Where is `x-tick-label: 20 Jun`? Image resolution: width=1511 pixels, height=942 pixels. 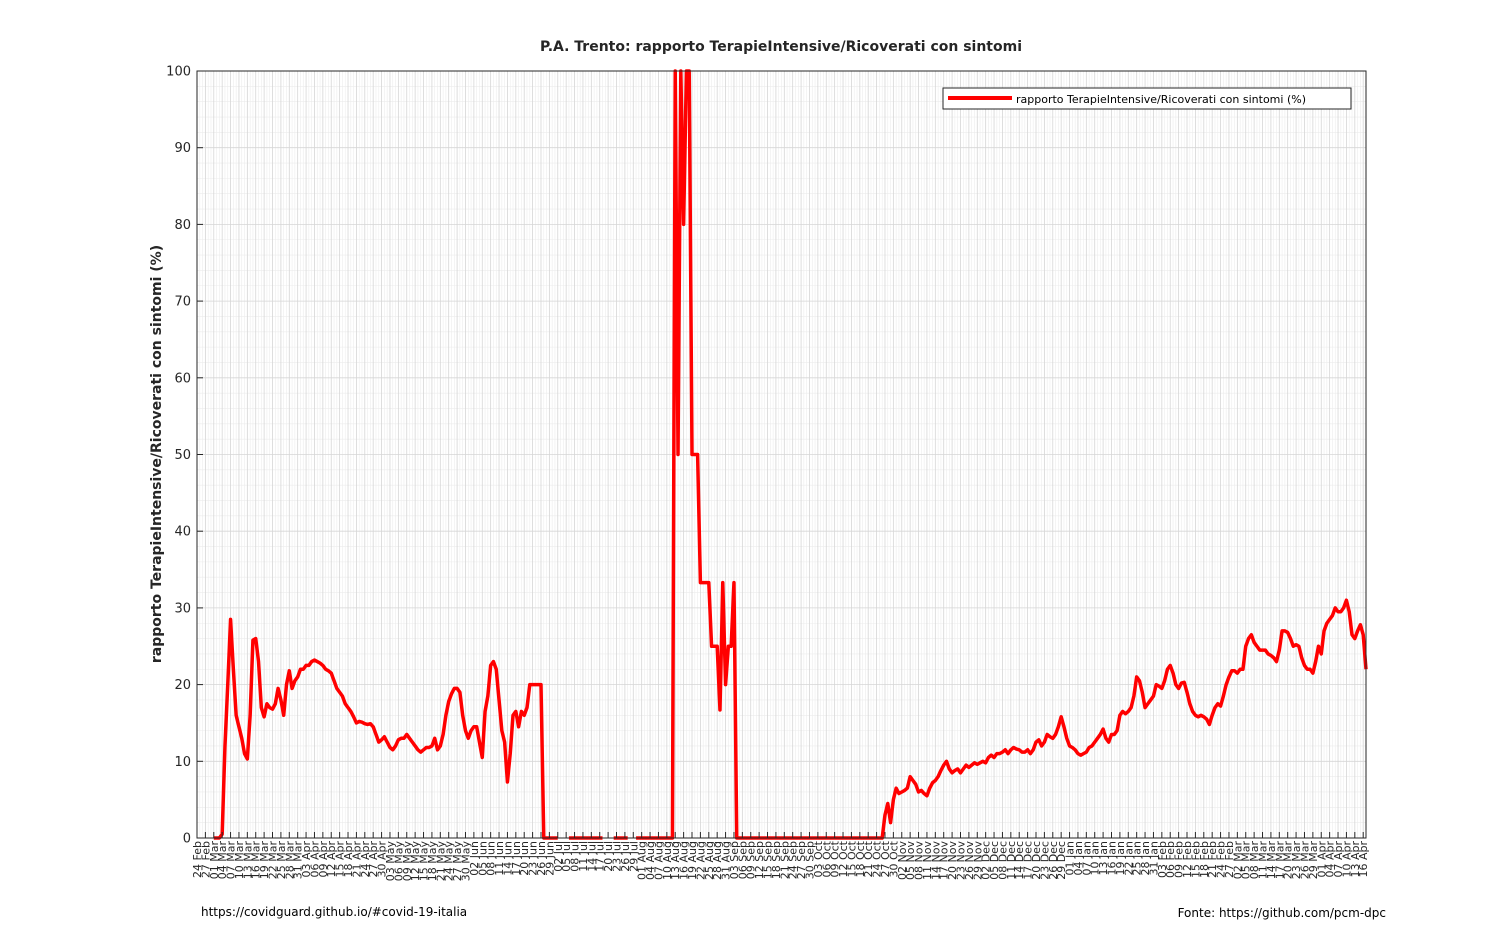
x-tick-label: 20 Jun is located at coordinates (524, 858).